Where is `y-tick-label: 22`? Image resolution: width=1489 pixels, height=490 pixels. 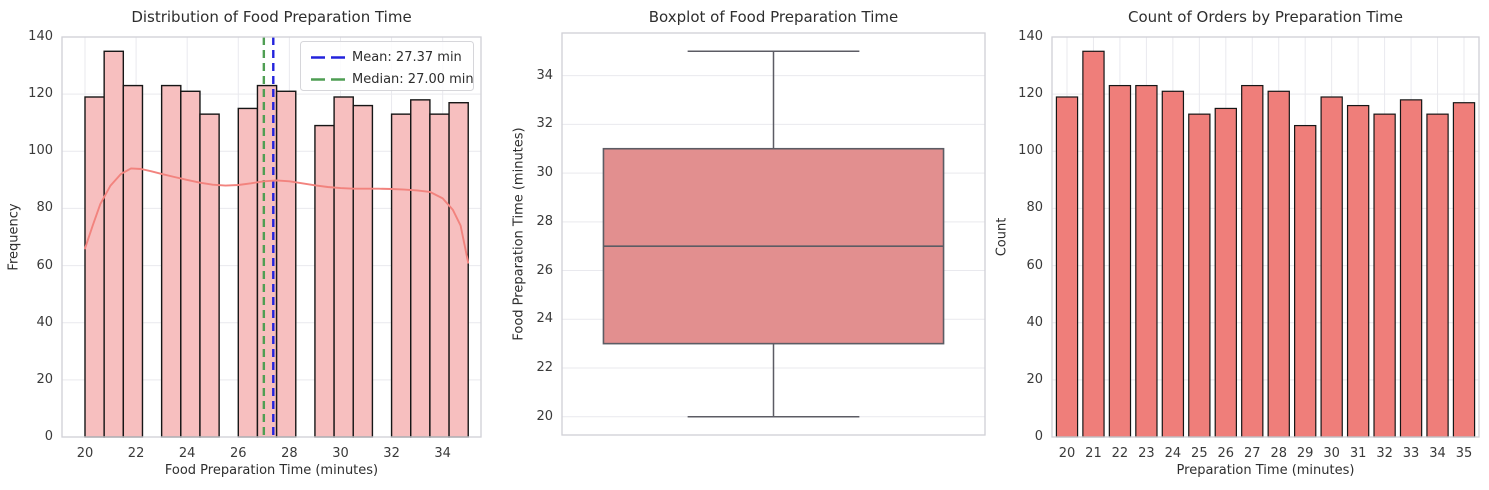
y-tick-label: 22 is located at coordinates (544, 367).